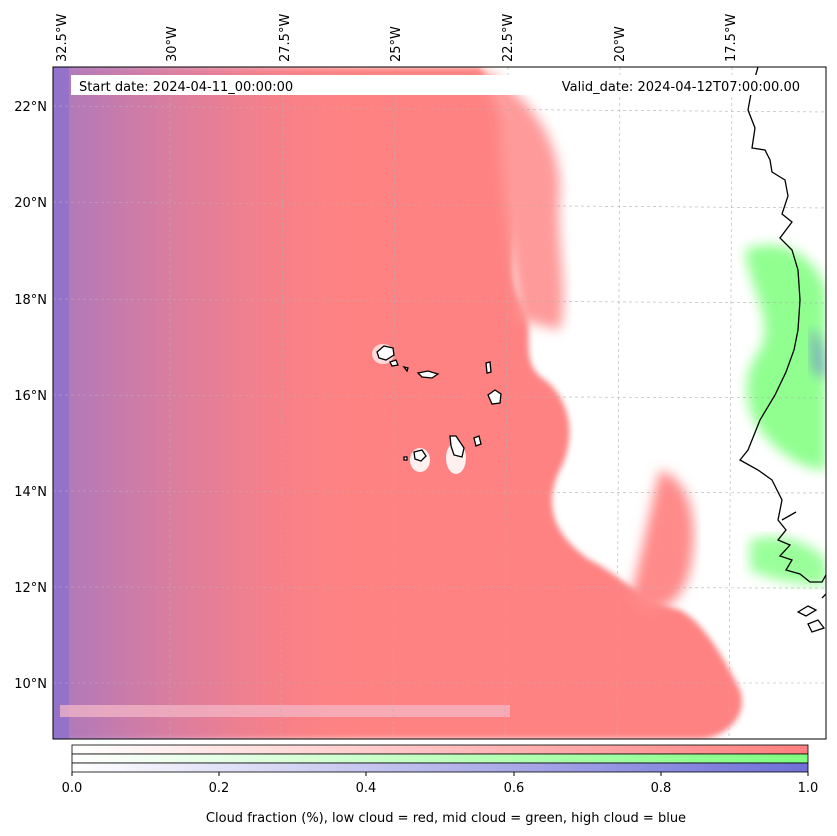  I want to click on island-fogo, so click(420, 455).